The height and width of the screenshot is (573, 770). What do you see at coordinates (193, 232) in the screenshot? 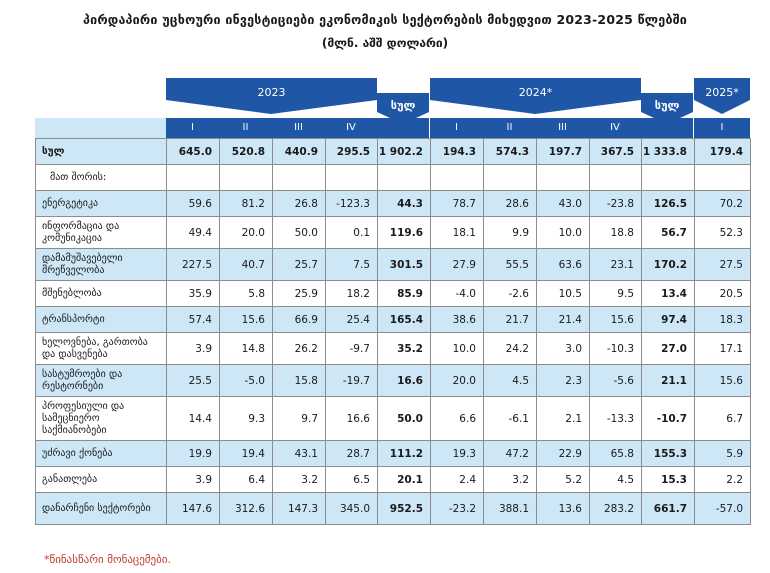
I see `table-cell: 49.4` at bounding box center [193, 232].